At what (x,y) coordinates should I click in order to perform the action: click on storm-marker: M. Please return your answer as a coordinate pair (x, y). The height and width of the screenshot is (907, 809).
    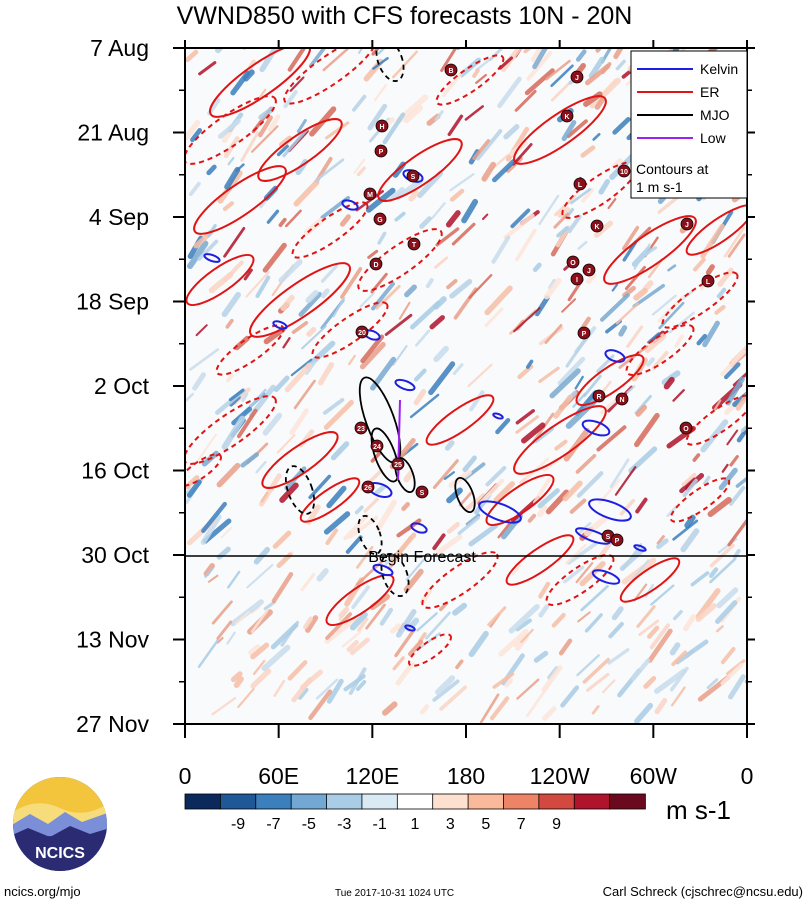
    Looking at the image, I should click on (370, 194).